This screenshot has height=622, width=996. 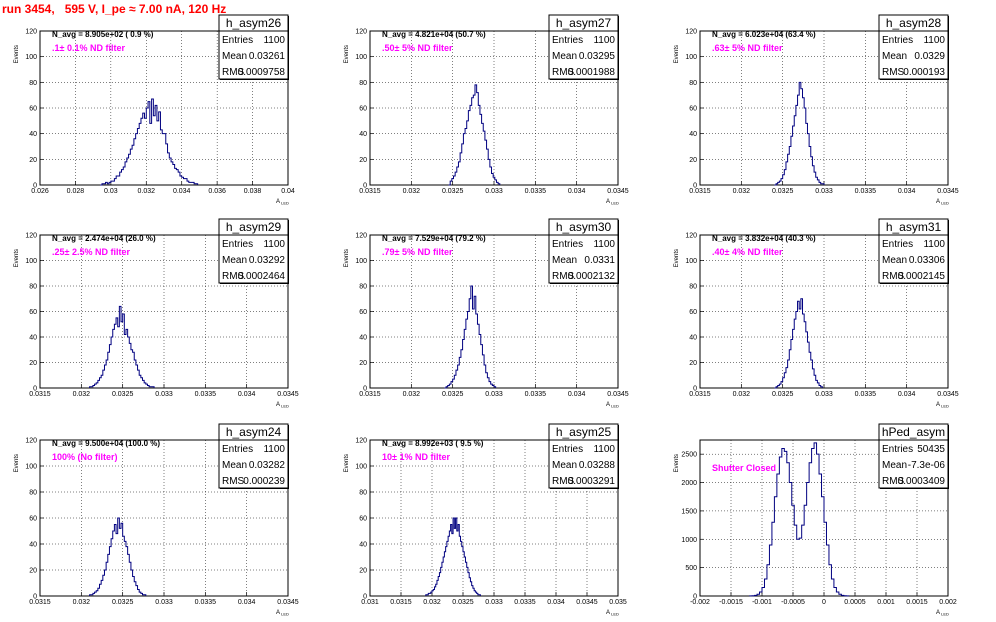 I want to click on histogram-name: h_asym30, so click(x=584, y=227).